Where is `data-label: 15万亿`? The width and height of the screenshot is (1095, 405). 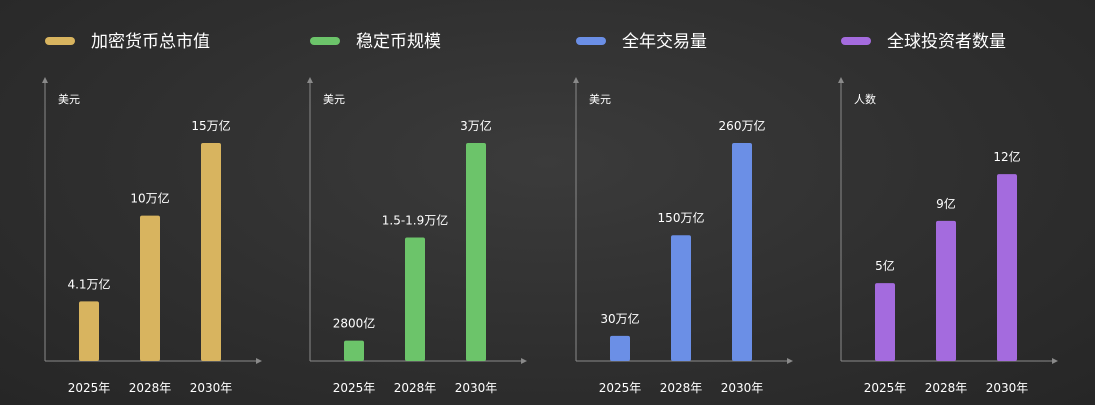
data-label: 15万亿 is located at coordinates (210, 125).